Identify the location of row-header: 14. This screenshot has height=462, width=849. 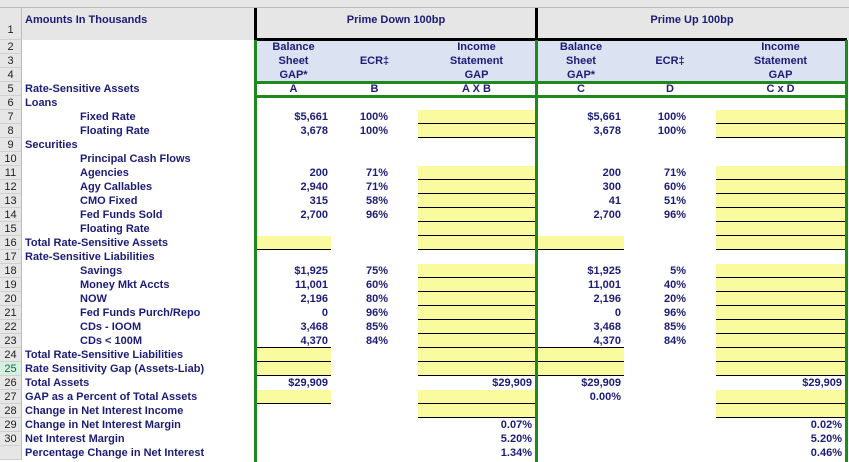
(11, 215).